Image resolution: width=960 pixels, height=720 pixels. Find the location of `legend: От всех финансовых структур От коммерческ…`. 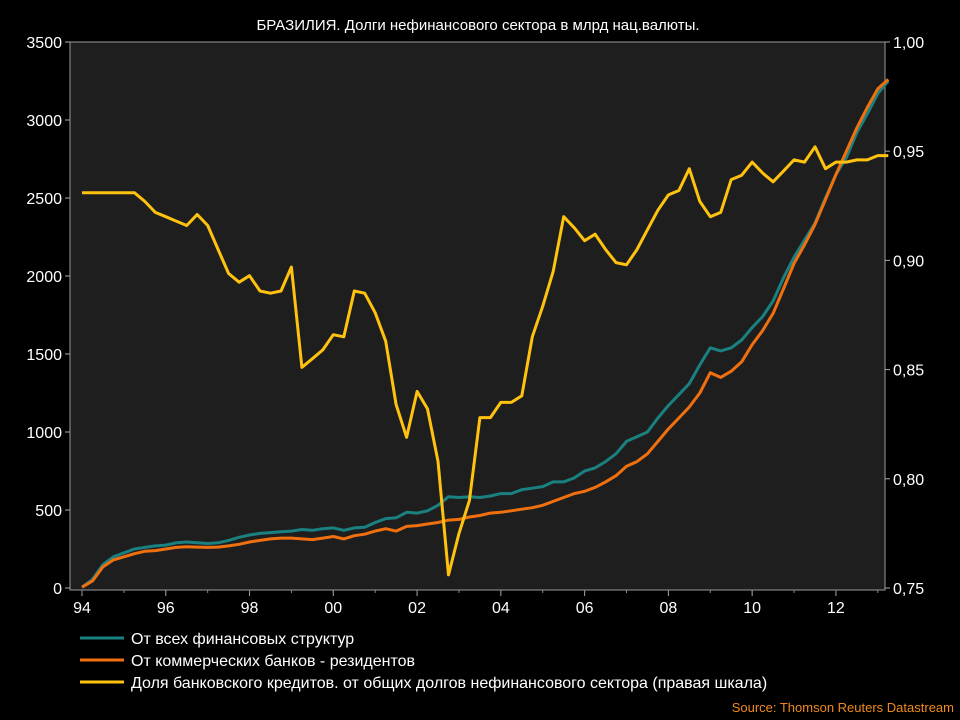

legend: От всех финансовых структур От коммерческ… is located at coordinates (423, 661).